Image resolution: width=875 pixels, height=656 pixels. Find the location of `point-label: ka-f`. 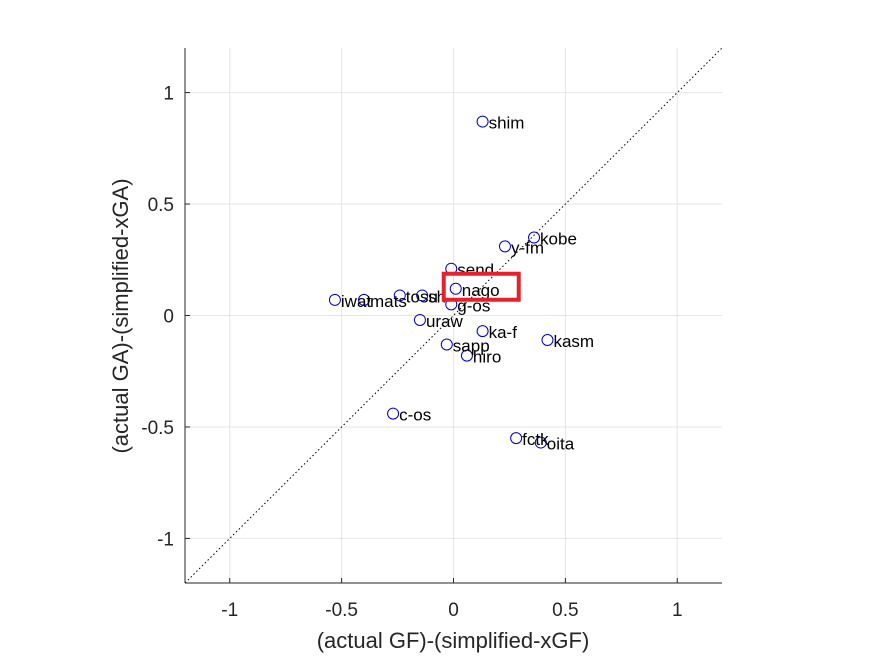

point-label: ka-f is located at coordinates (503, 332).